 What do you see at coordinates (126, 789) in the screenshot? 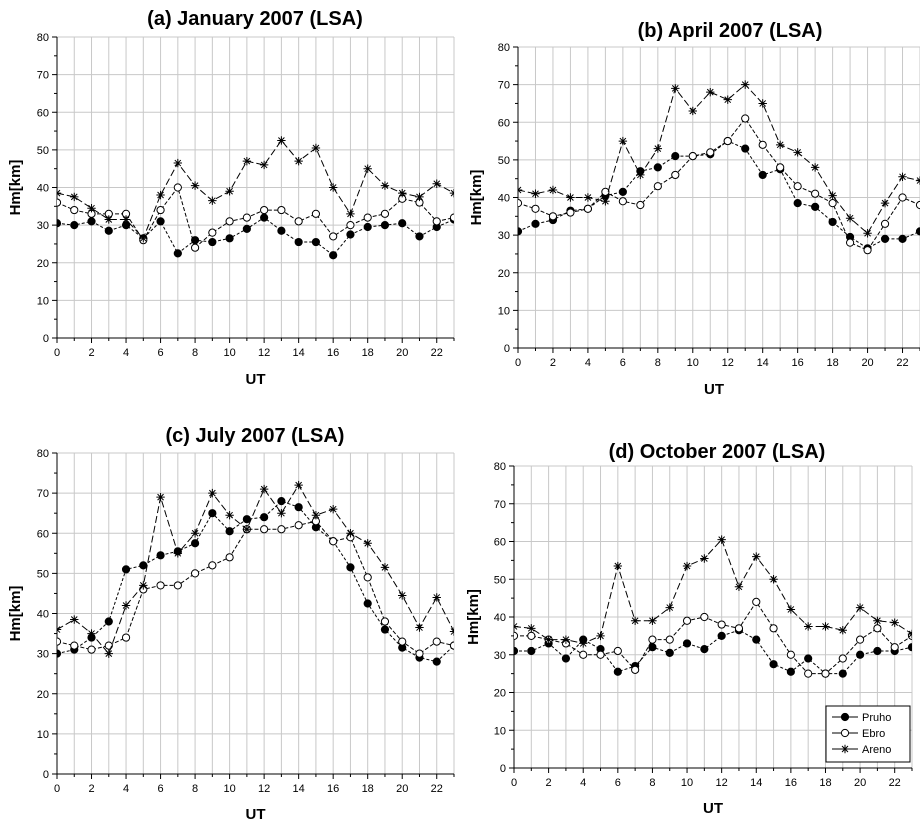
I see `x-tick-label: 4` at bounding box center [126, 789].